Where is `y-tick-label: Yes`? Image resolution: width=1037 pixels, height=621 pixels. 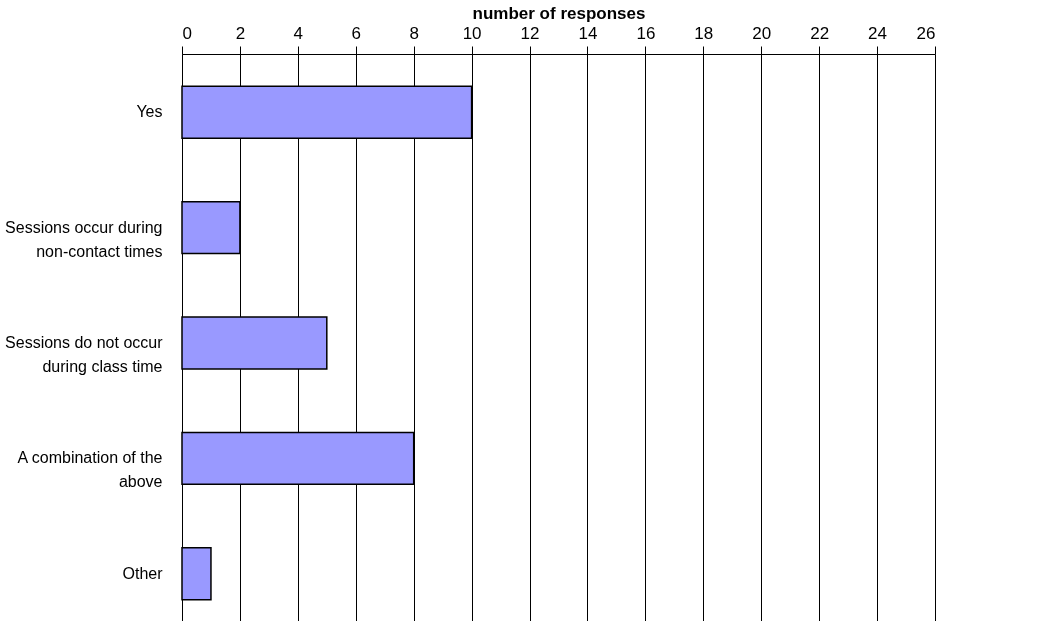 y-tick-label: Yes is located at coordinates (149, 112).